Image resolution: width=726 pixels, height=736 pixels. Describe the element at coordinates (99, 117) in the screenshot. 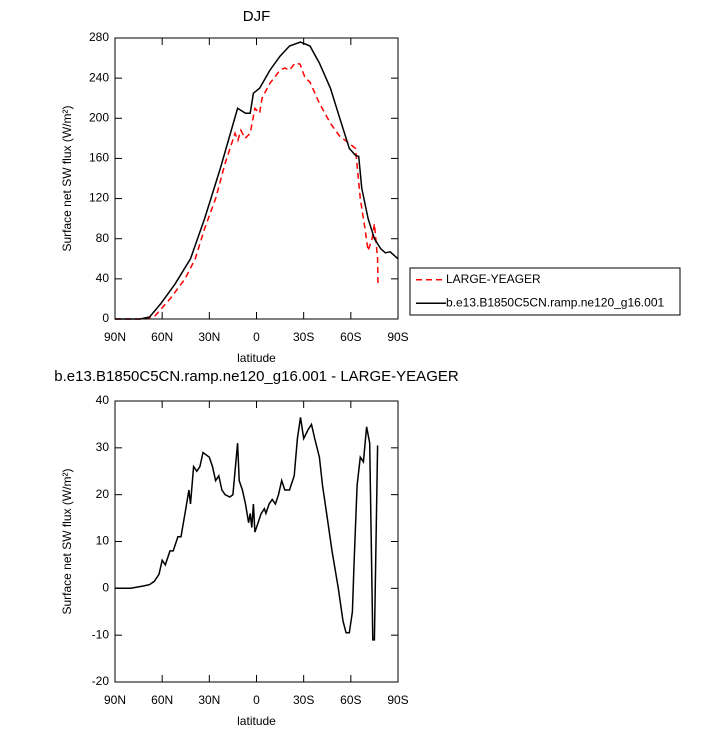

I see `y-tick-label: 200` at that location.